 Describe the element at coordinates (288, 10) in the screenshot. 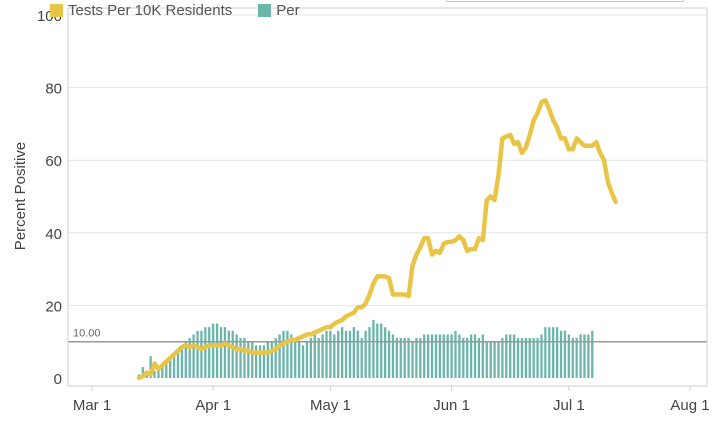

I see `legend-label-per: Per` at that location.